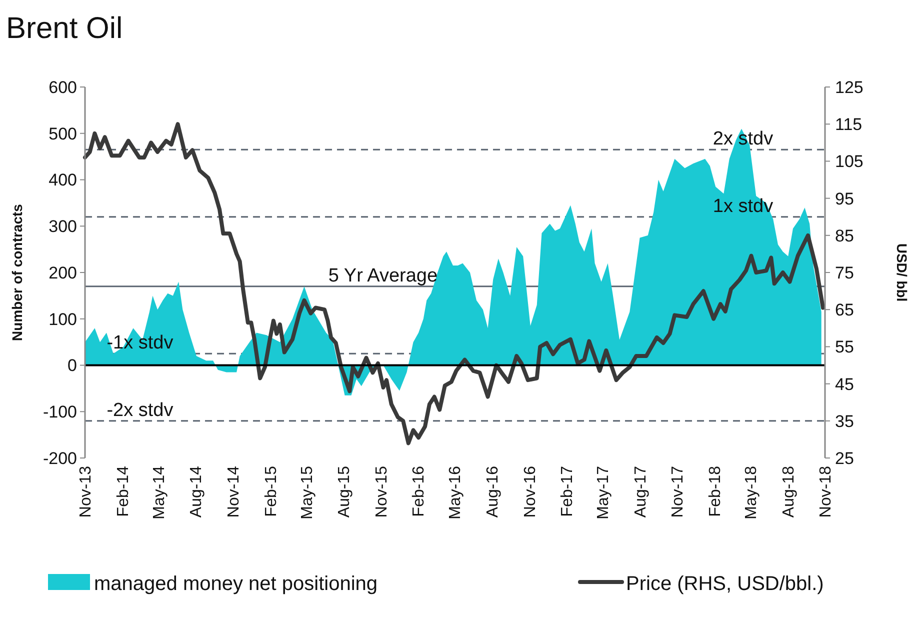 The width and height of the screenshot is (914, 619). I want to click on y2-tick-label: 85, so click(844, 236).